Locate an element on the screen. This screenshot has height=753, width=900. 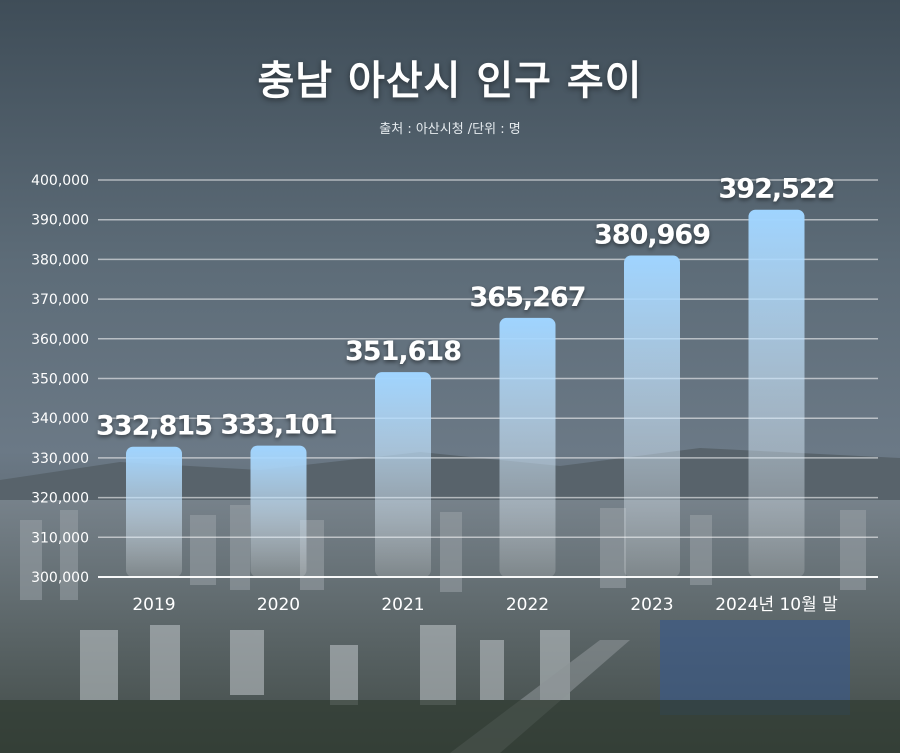
y-tick-label: 360,000 is located at coordinates (60, 340).